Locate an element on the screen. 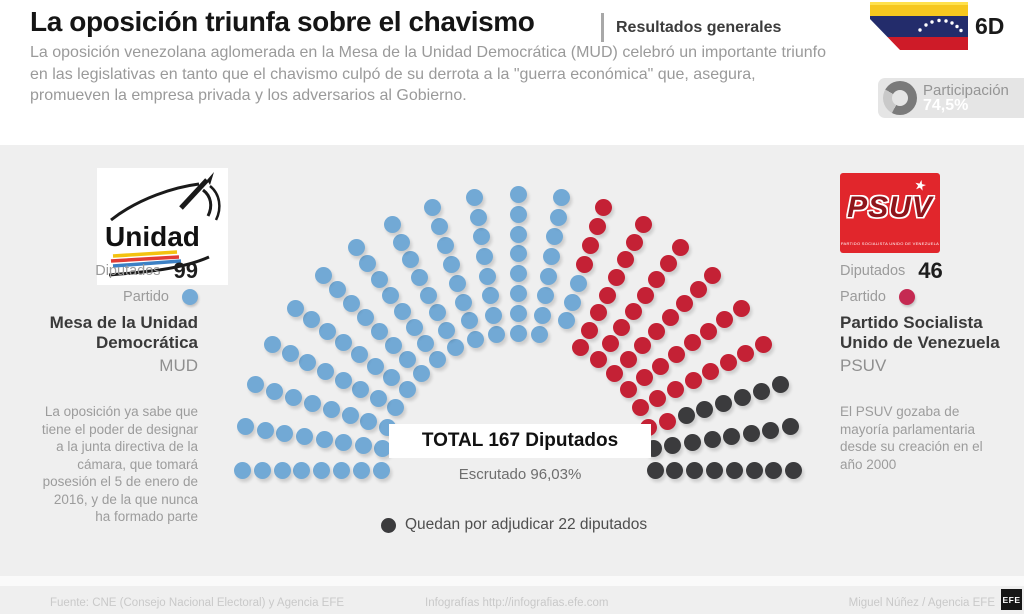  pending-legend: Quedan por adjudicar 22 diputados is located at coordinates (514, 525).